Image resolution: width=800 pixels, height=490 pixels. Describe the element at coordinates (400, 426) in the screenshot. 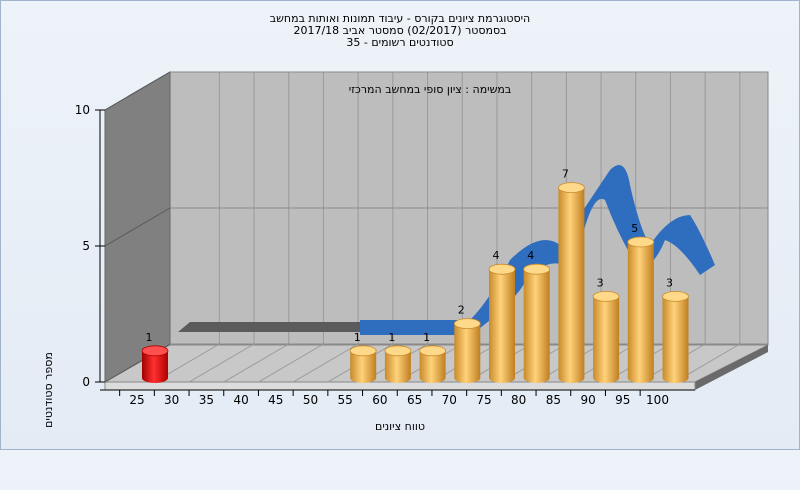

I see `x-axis-label: טווח ציונים` at that location.